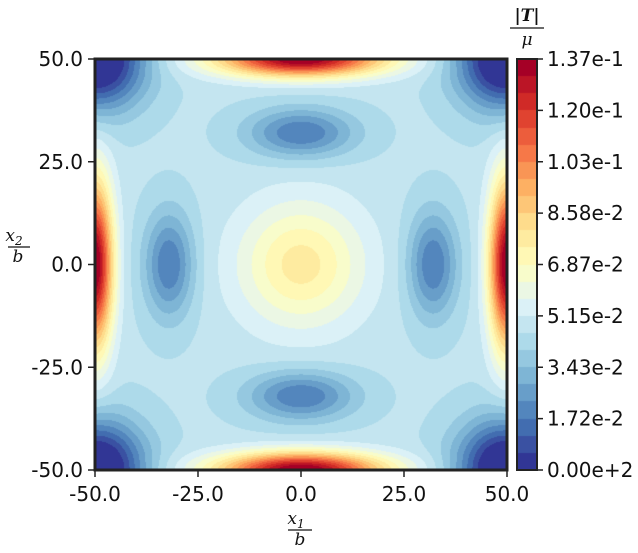 Image resolution: width=638 pixels, height=553 pixels. I want to click on x-axis-label: x1 b, so click(299, 529).